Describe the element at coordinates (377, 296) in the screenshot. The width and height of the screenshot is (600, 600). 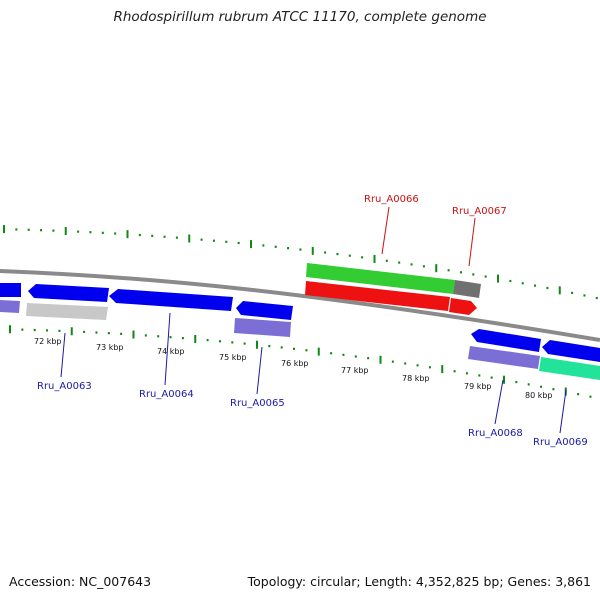
I see `gene-feature-red-cds` at that location.